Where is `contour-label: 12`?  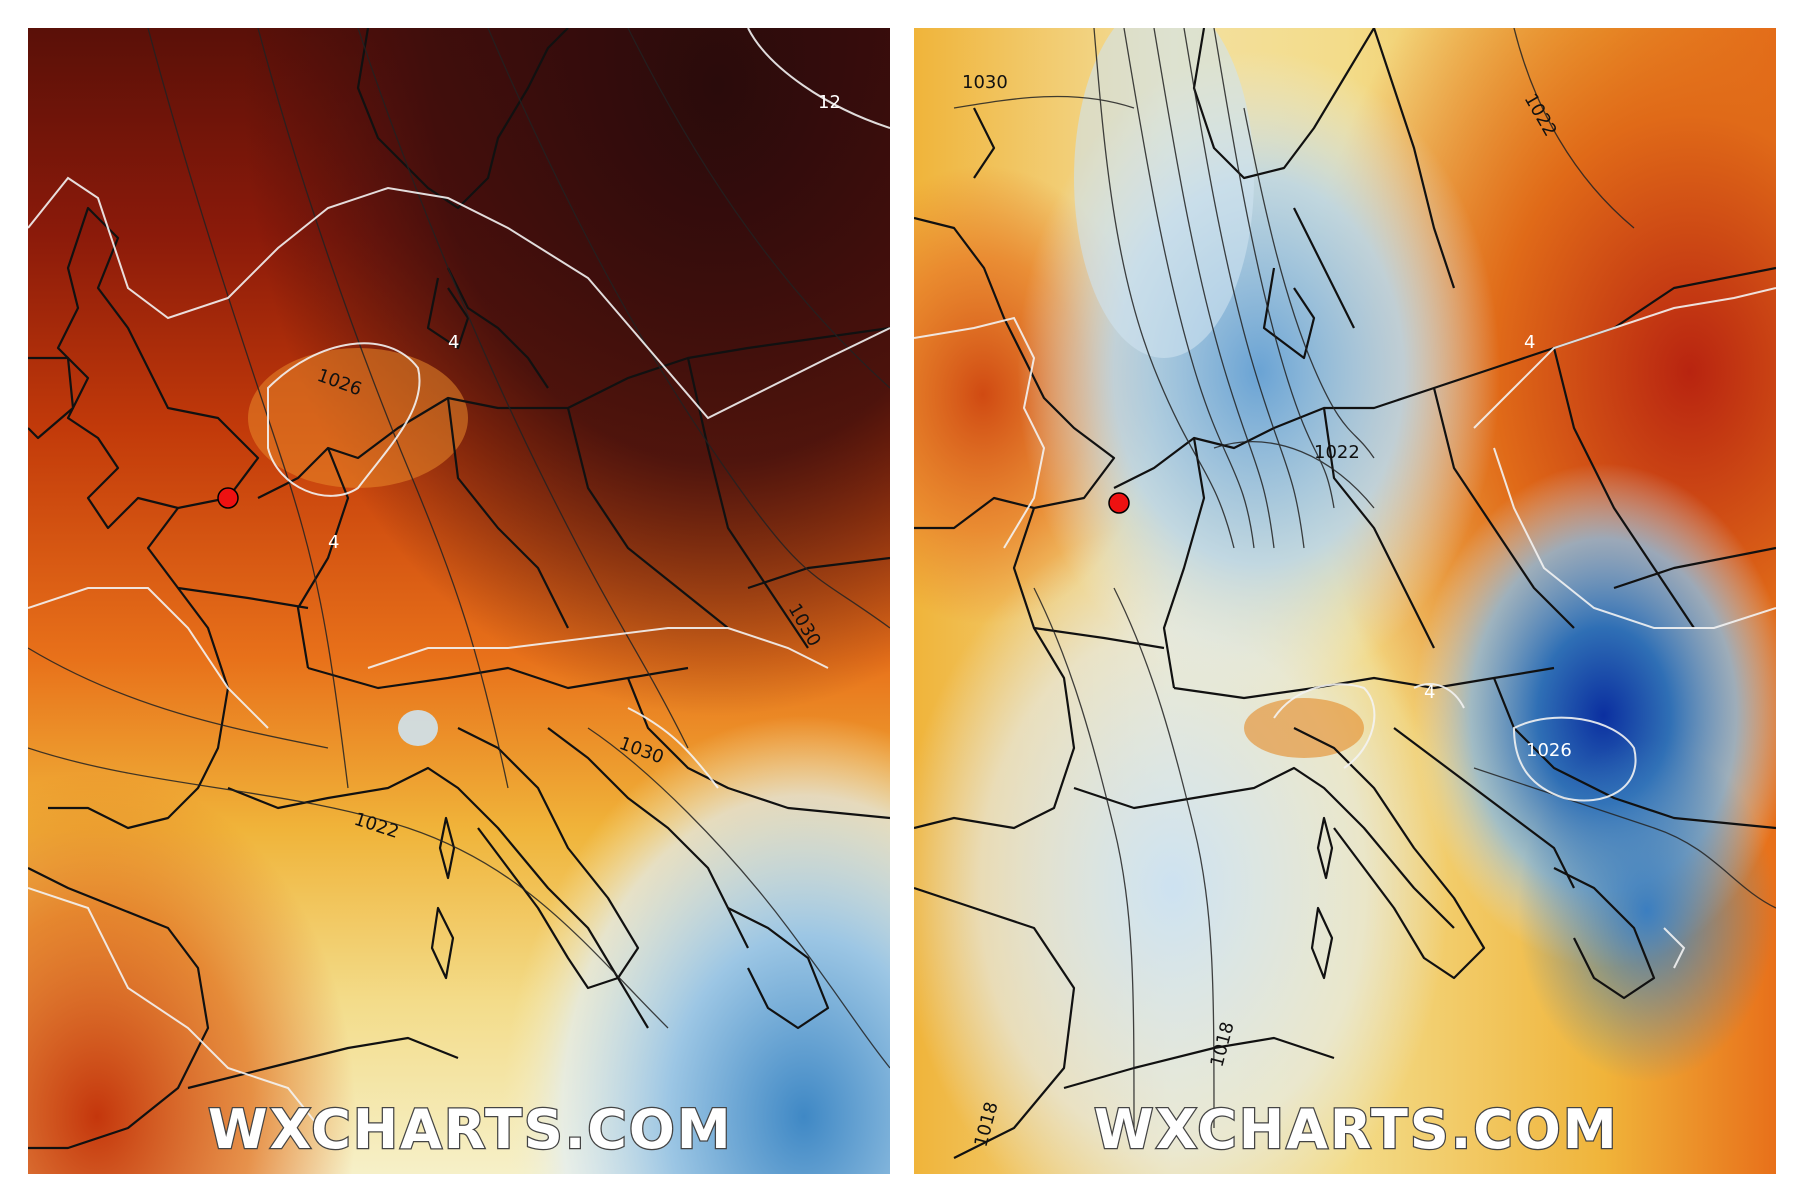 contour-label: 12 is located at coordinates (829, 102).